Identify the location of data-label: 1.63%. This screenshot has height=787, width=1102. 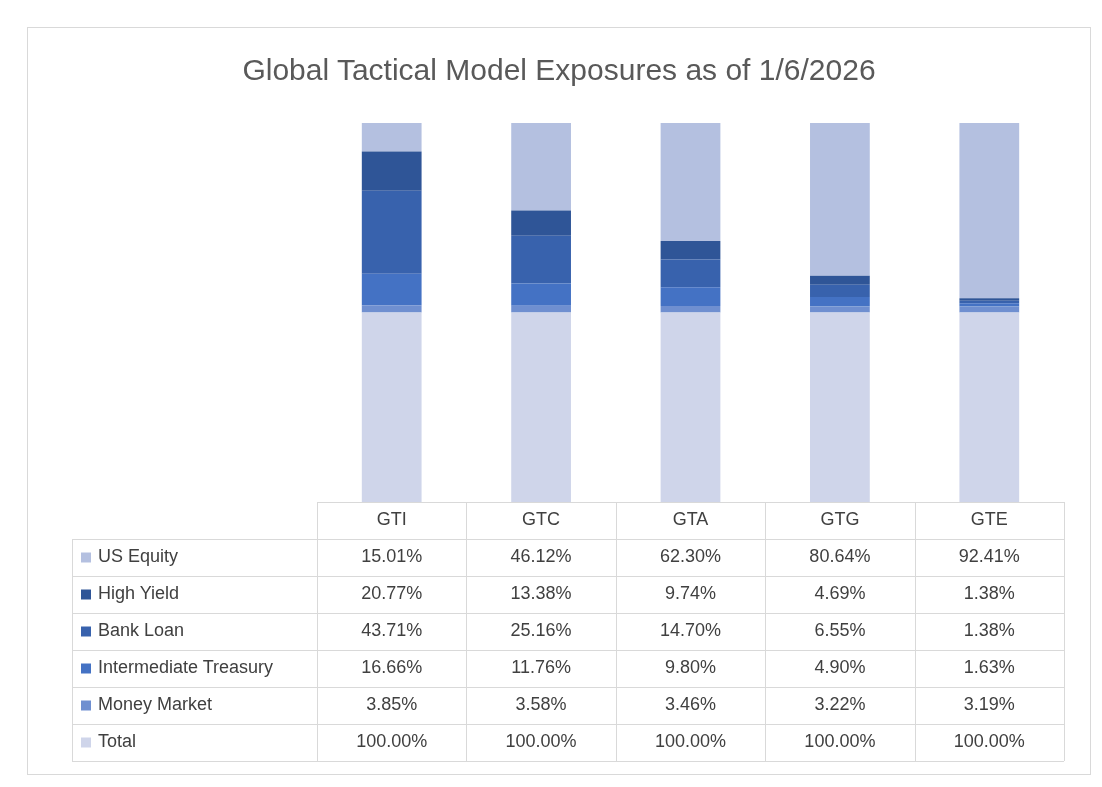
(989, 667).